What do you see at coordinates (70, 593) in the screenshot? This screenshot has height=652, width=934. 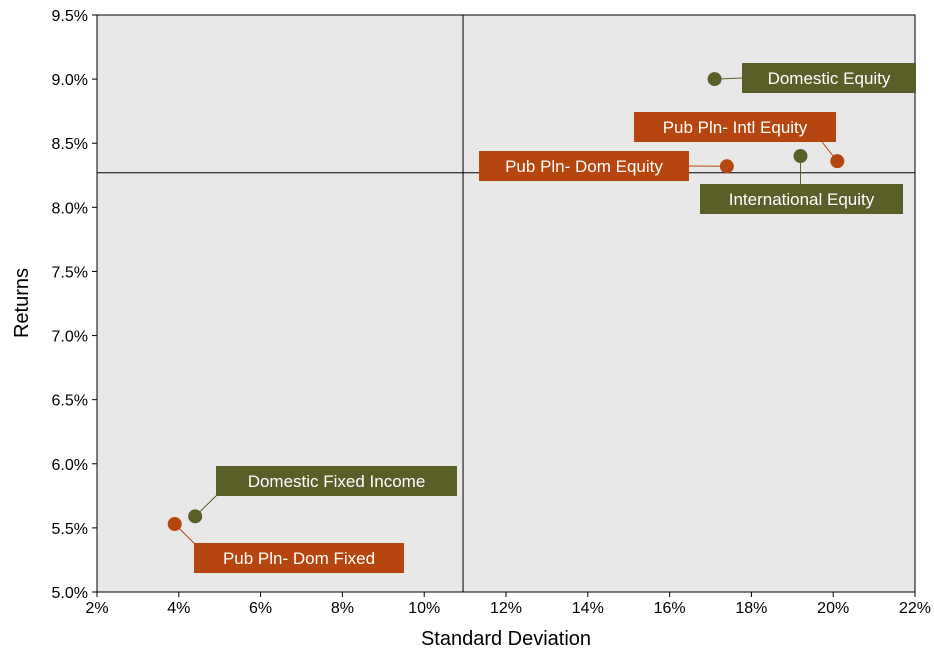 I see `y-tick-label: 5.0%` at bounding box center [70, 593].